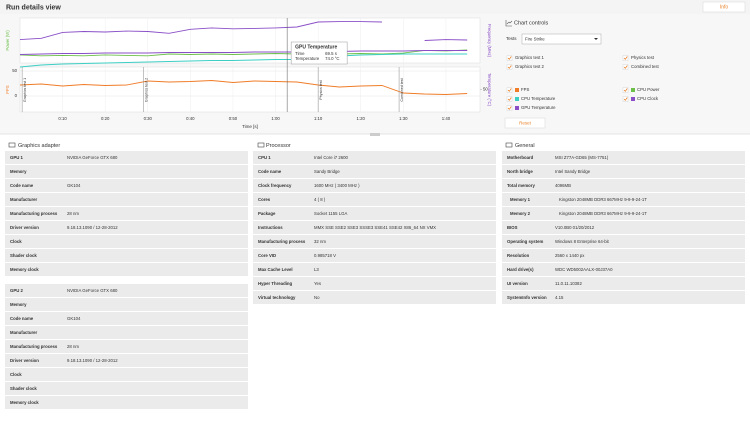  I want to click on top-plot, so click(250, 40).